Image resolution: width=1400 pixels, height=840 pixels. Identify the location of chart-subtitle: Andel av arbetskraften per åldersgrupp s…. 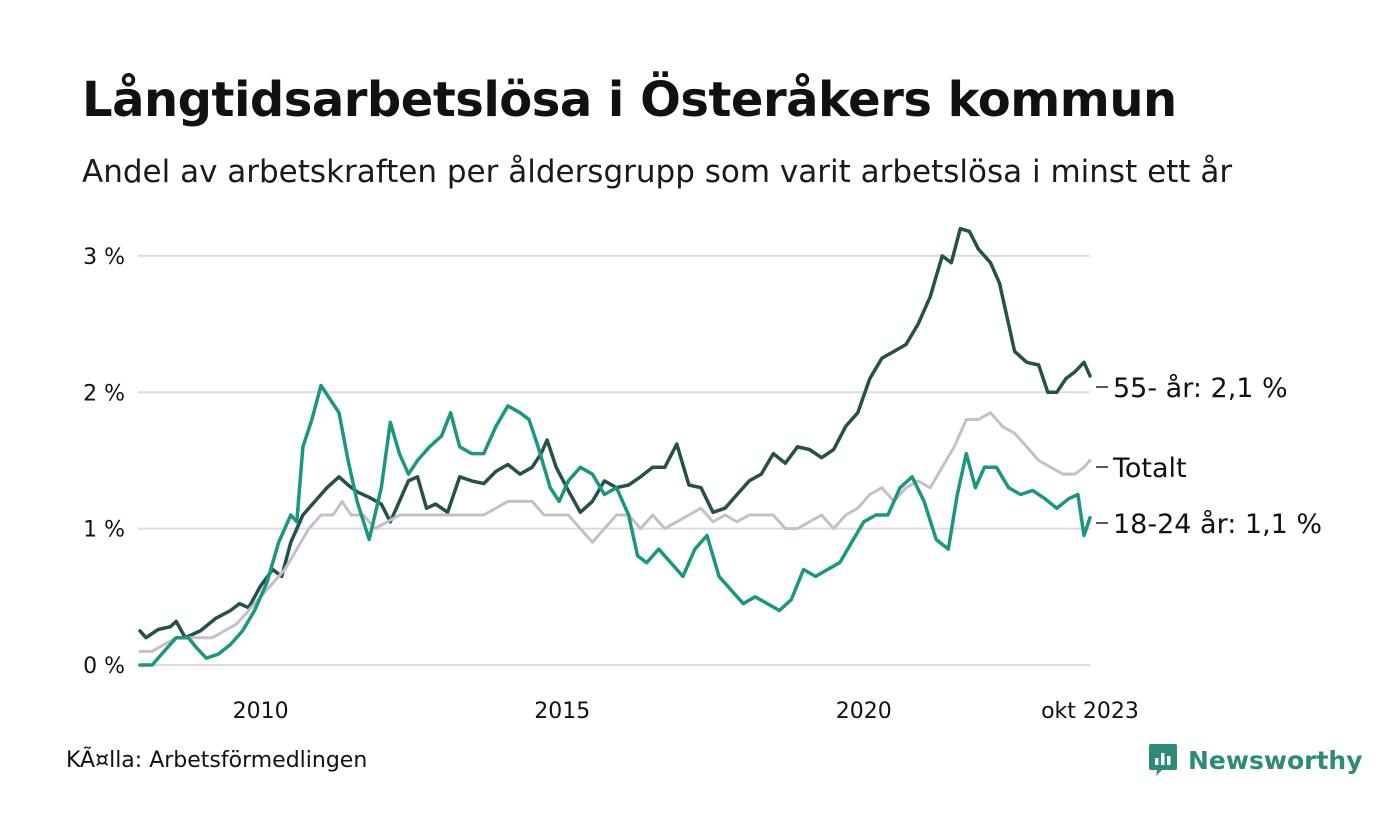
(657, 172).